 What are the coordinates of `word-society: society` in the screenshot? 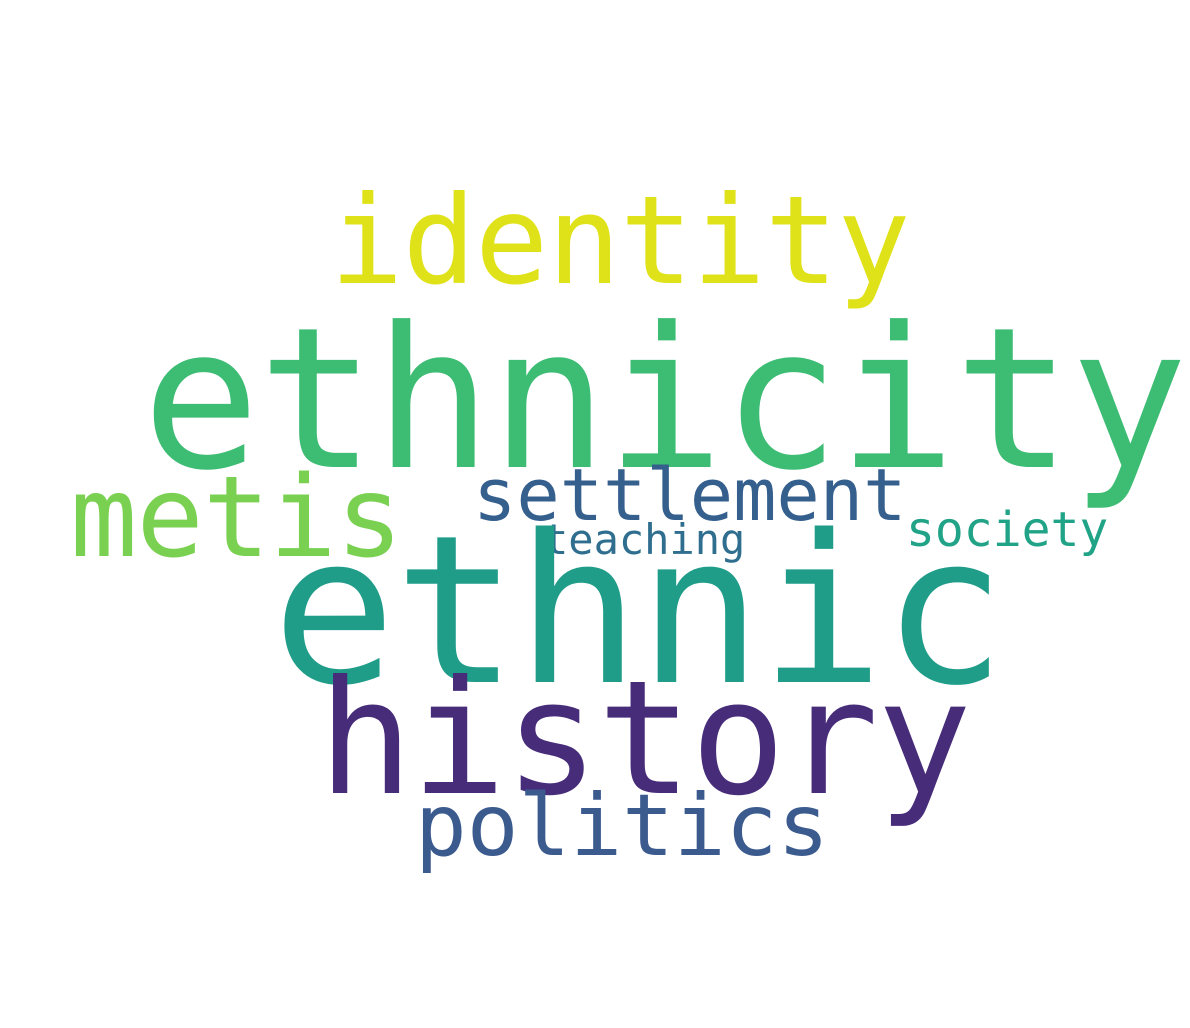 It's located at (1007, 530).